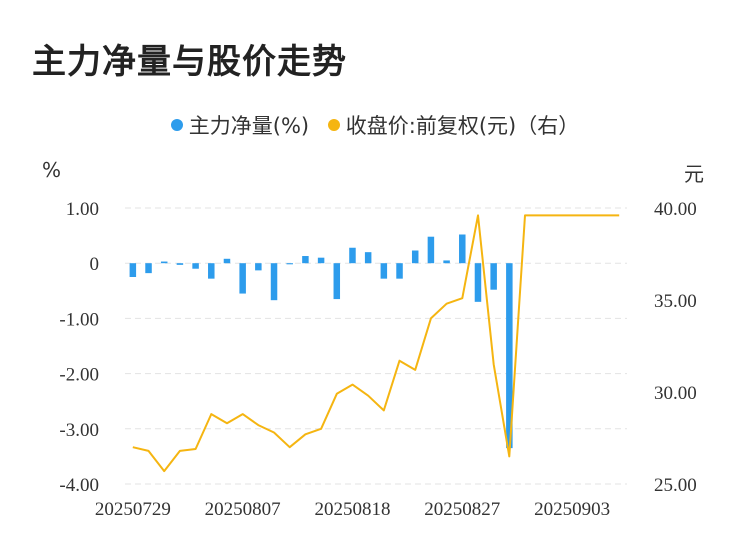 The image size is (750, 558). I want to click on left-tick-label: 0, so click(95, 264).